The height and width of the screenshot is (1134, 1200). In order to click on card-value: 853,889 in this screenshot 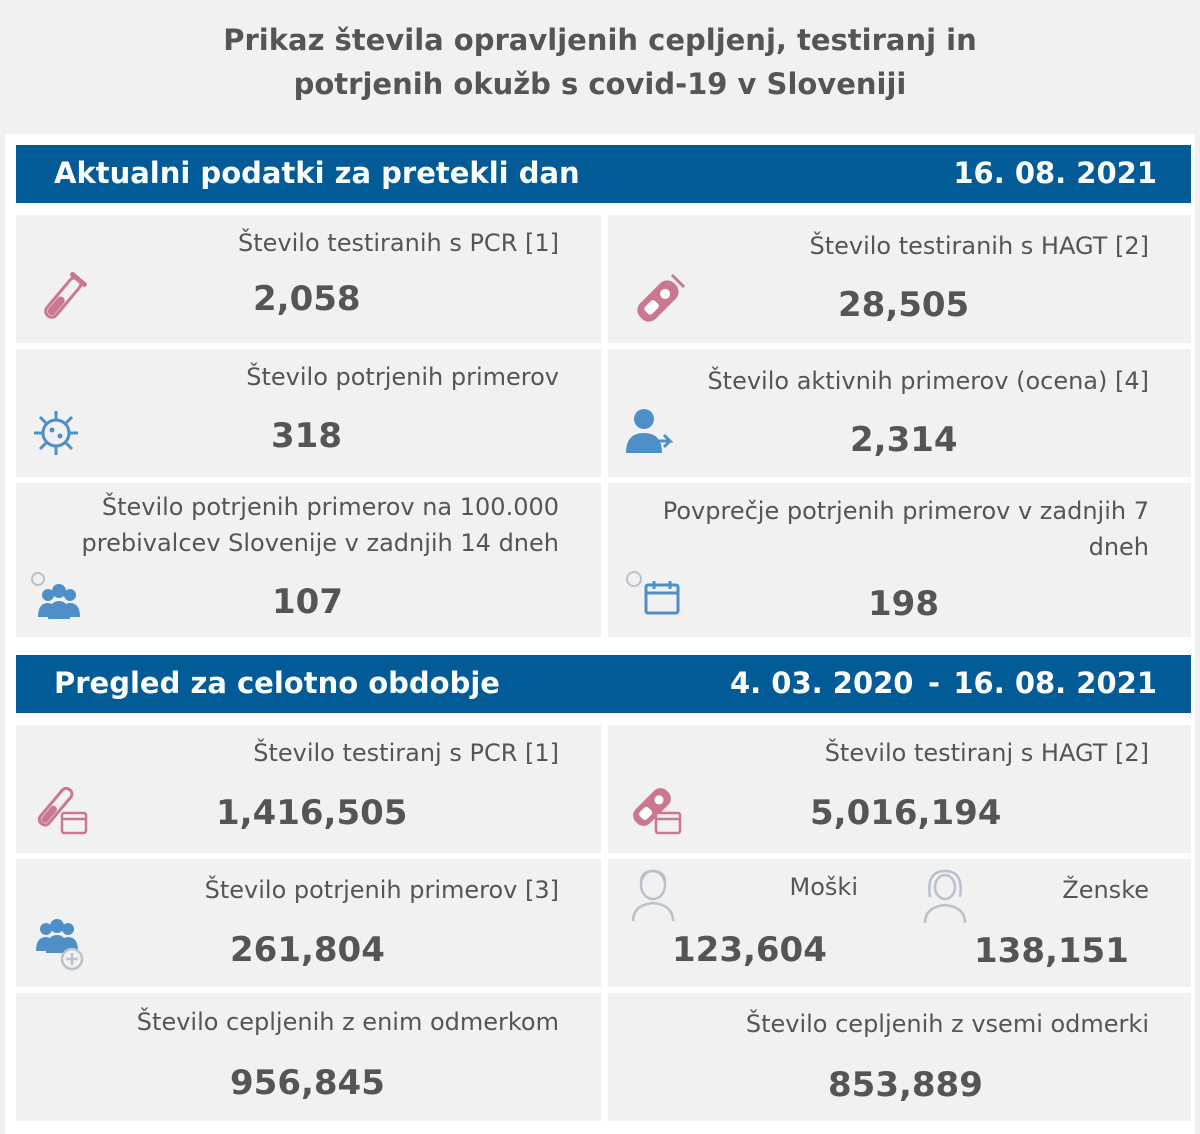, I will do `click(905, 1085)`.